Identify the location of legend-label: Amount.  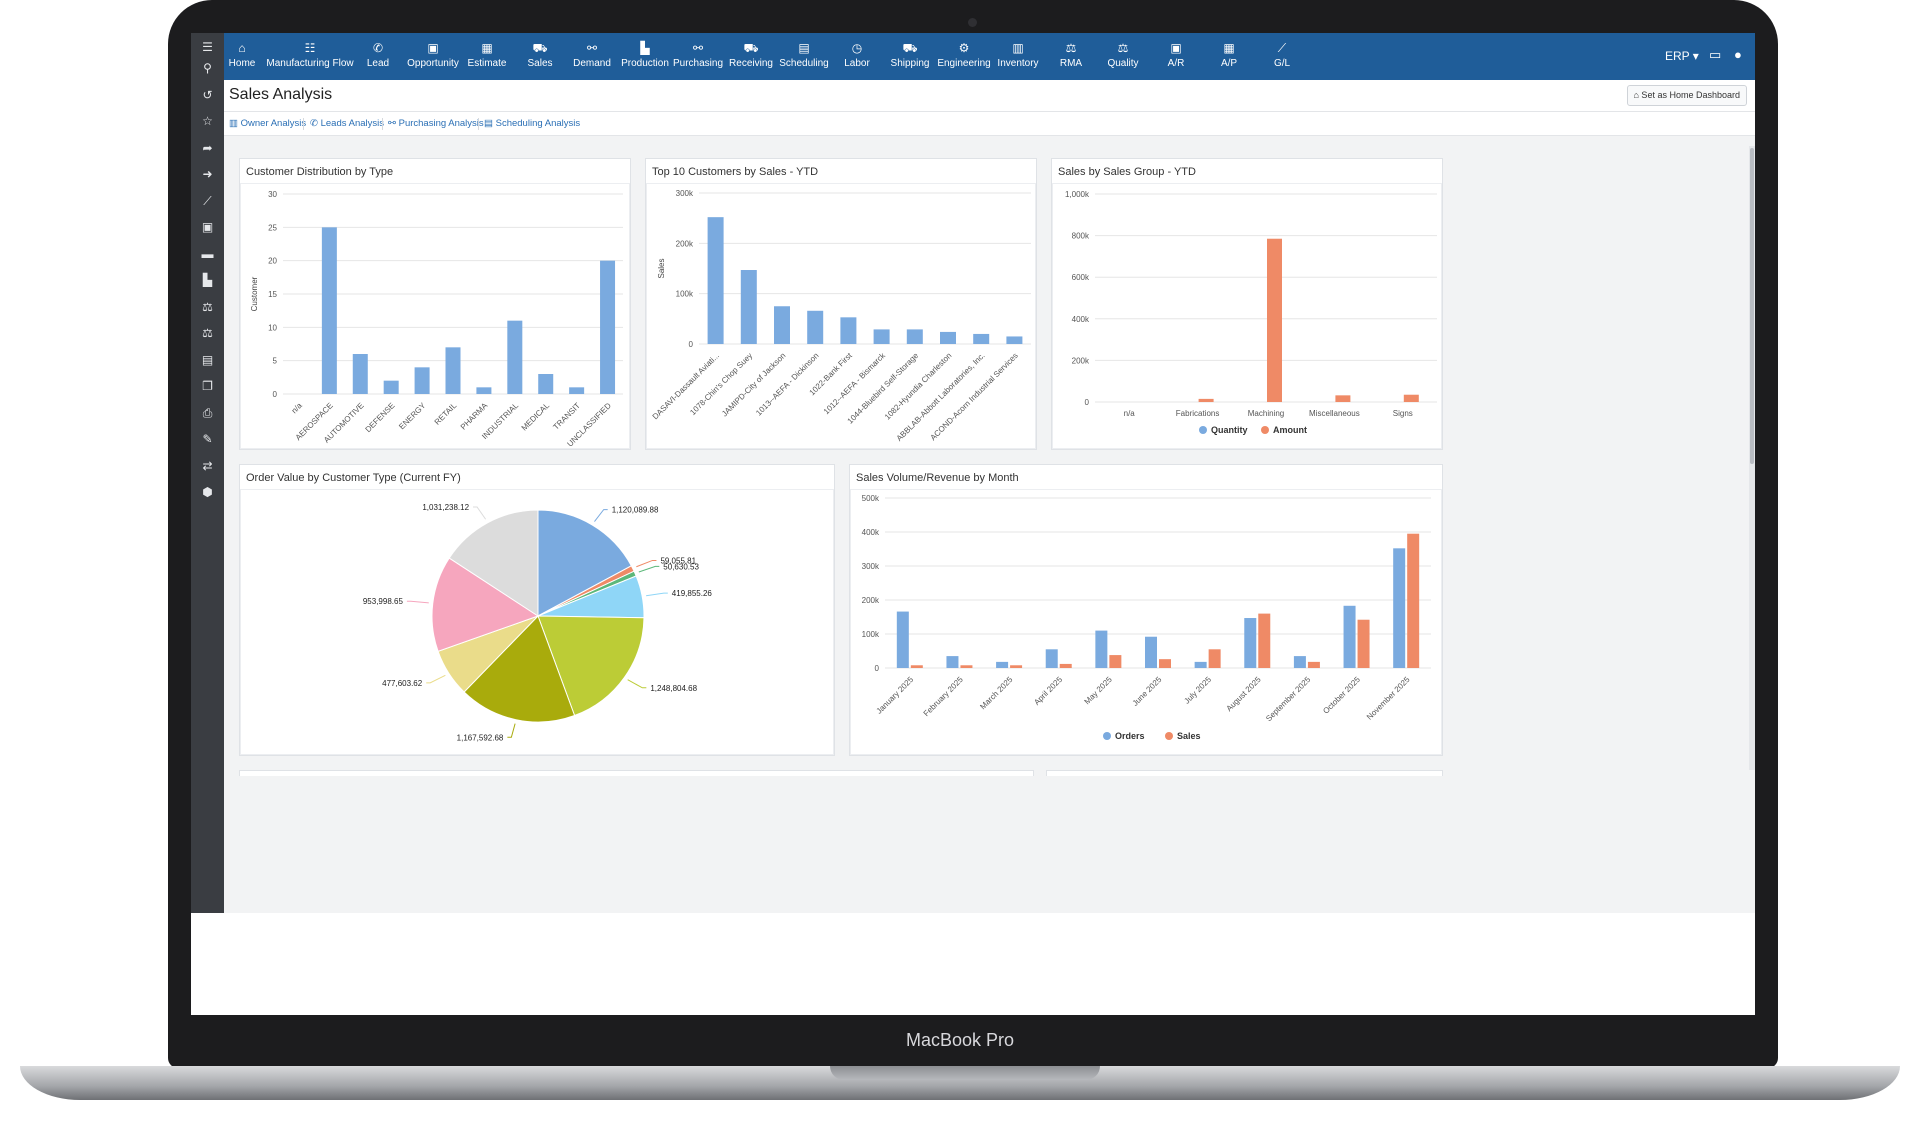
(1290, 430).